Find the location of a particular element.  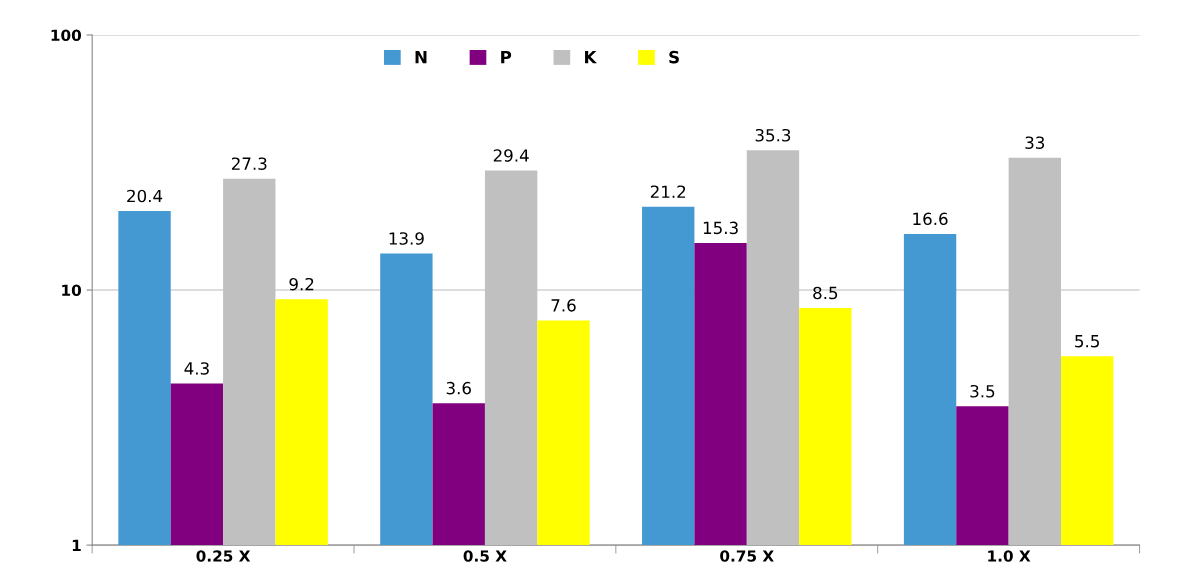

legend-label: N is located at coordinates (421, 57).